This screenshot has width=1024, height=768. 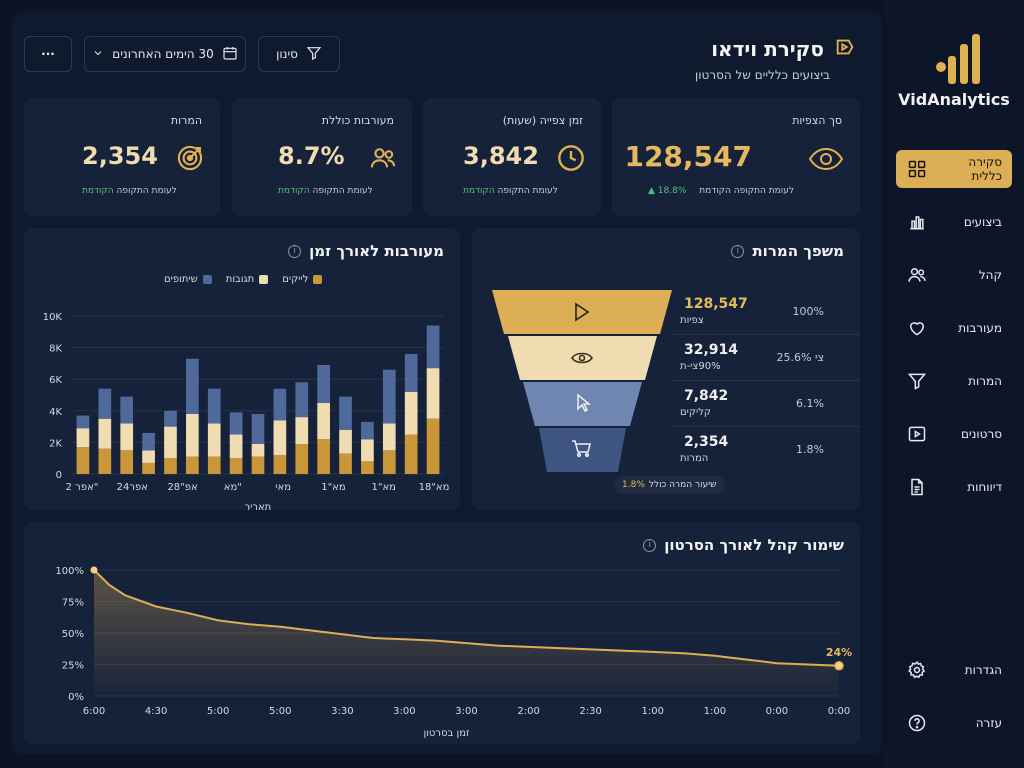 What do you see at coordinates (711, 350) in the screenshot?
I see `funnel-value: 32,914` at bounding box center [711, 350].